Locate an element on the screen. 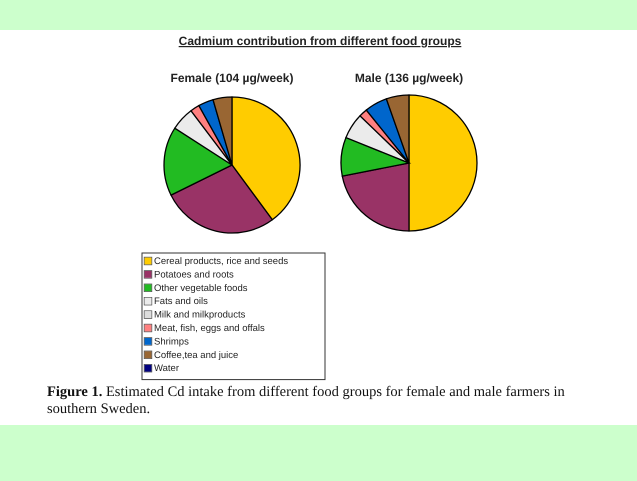 The width and height of the screenshot is (637, 481). legend-label: Shrimps is located at coordinates (172, 342).